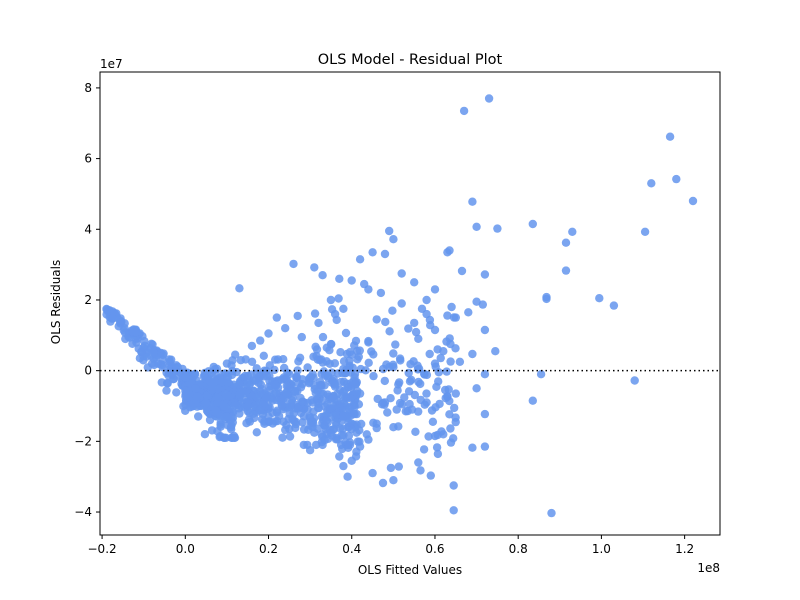 The image size is (800, 600). I want to click on x-tick-label: 1.2, so click(684, 549).